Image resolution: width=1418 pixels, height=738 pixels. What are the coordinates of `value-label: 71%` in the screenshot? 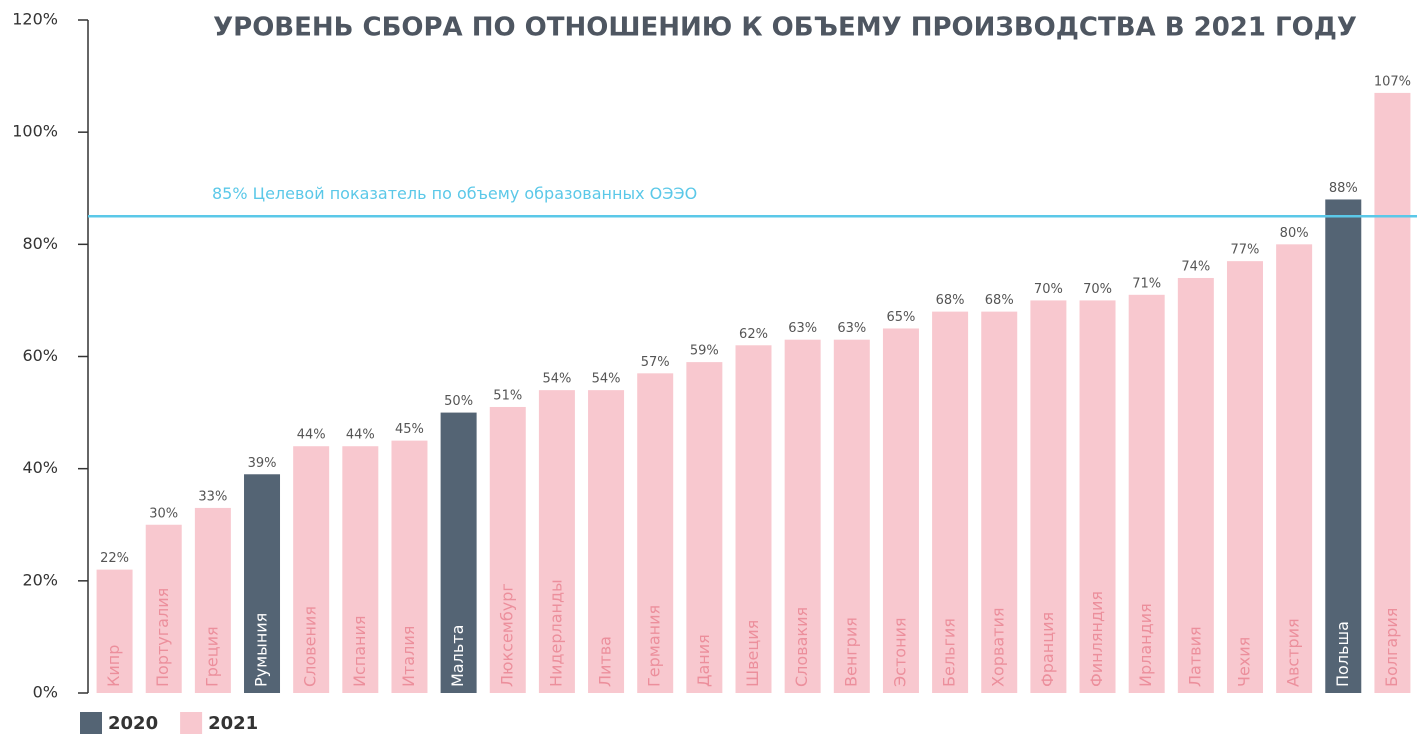 It's located at (1146, 283).